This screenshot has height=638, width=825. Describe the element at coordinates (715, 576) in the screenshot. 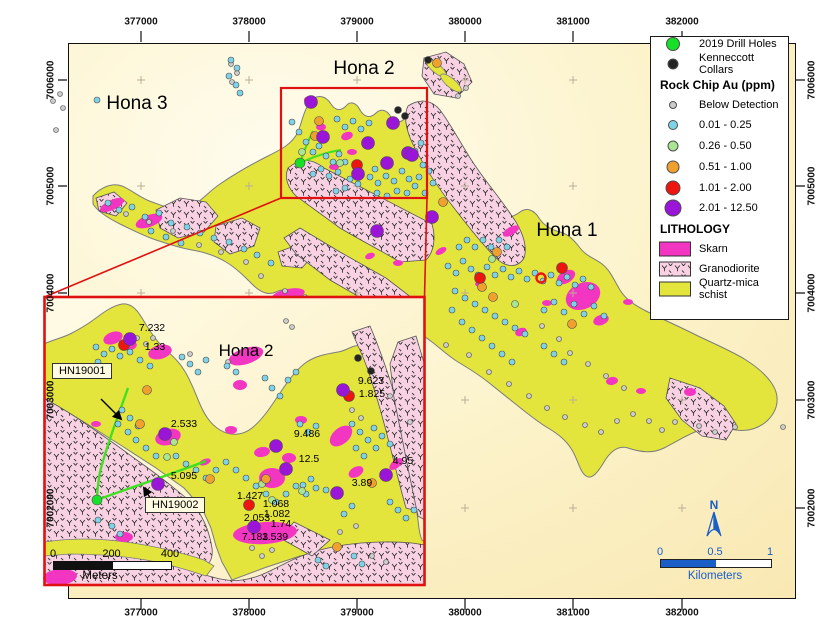

I see `km-scalebar-unit: Kilometers` at that location.